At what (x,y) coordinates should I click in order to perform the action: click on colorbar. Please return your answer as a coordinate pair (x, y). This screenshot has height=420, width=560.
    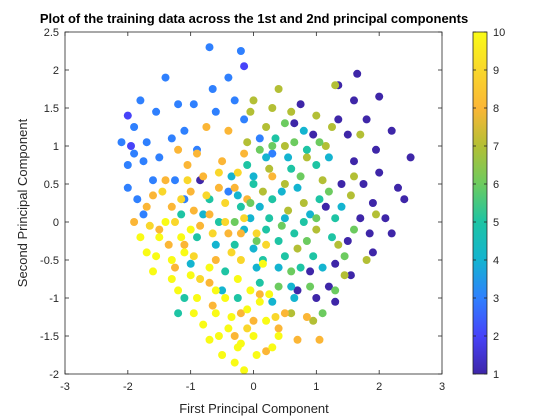
    Looking at the image, I should click on (480, 203).